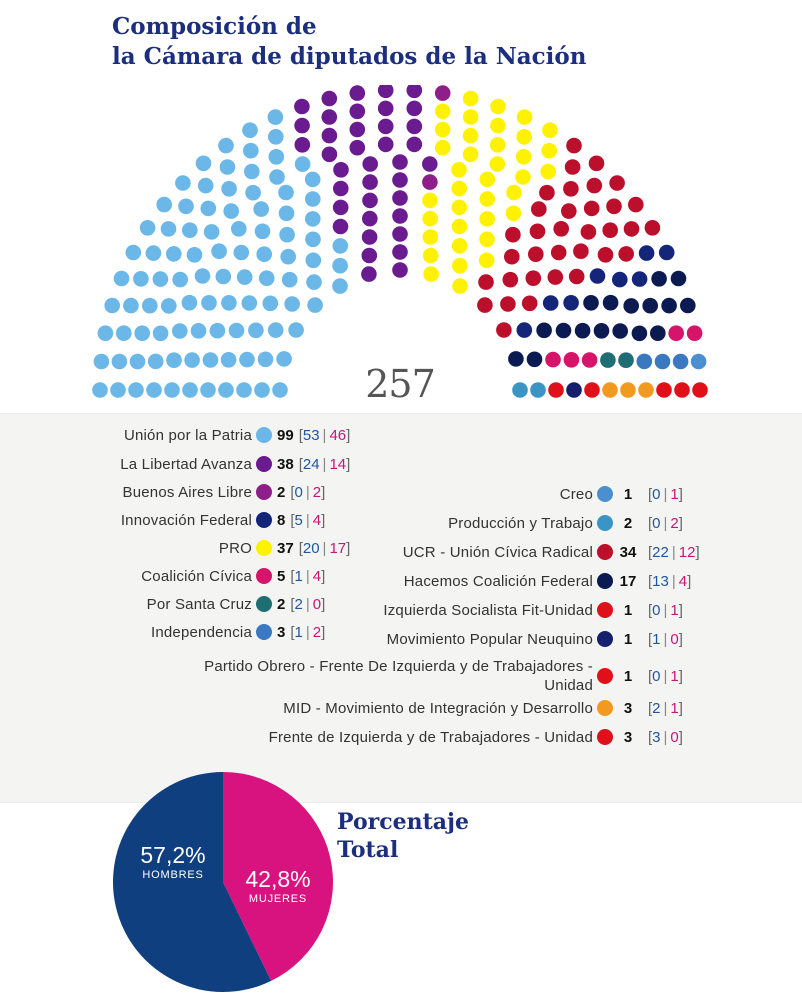 The height and width of the screenshot is (999, 802). What do you see at coordinates (298, 632) in the screenshot?
I see `legend-men-count: 1` at bounding box center [298, 632].